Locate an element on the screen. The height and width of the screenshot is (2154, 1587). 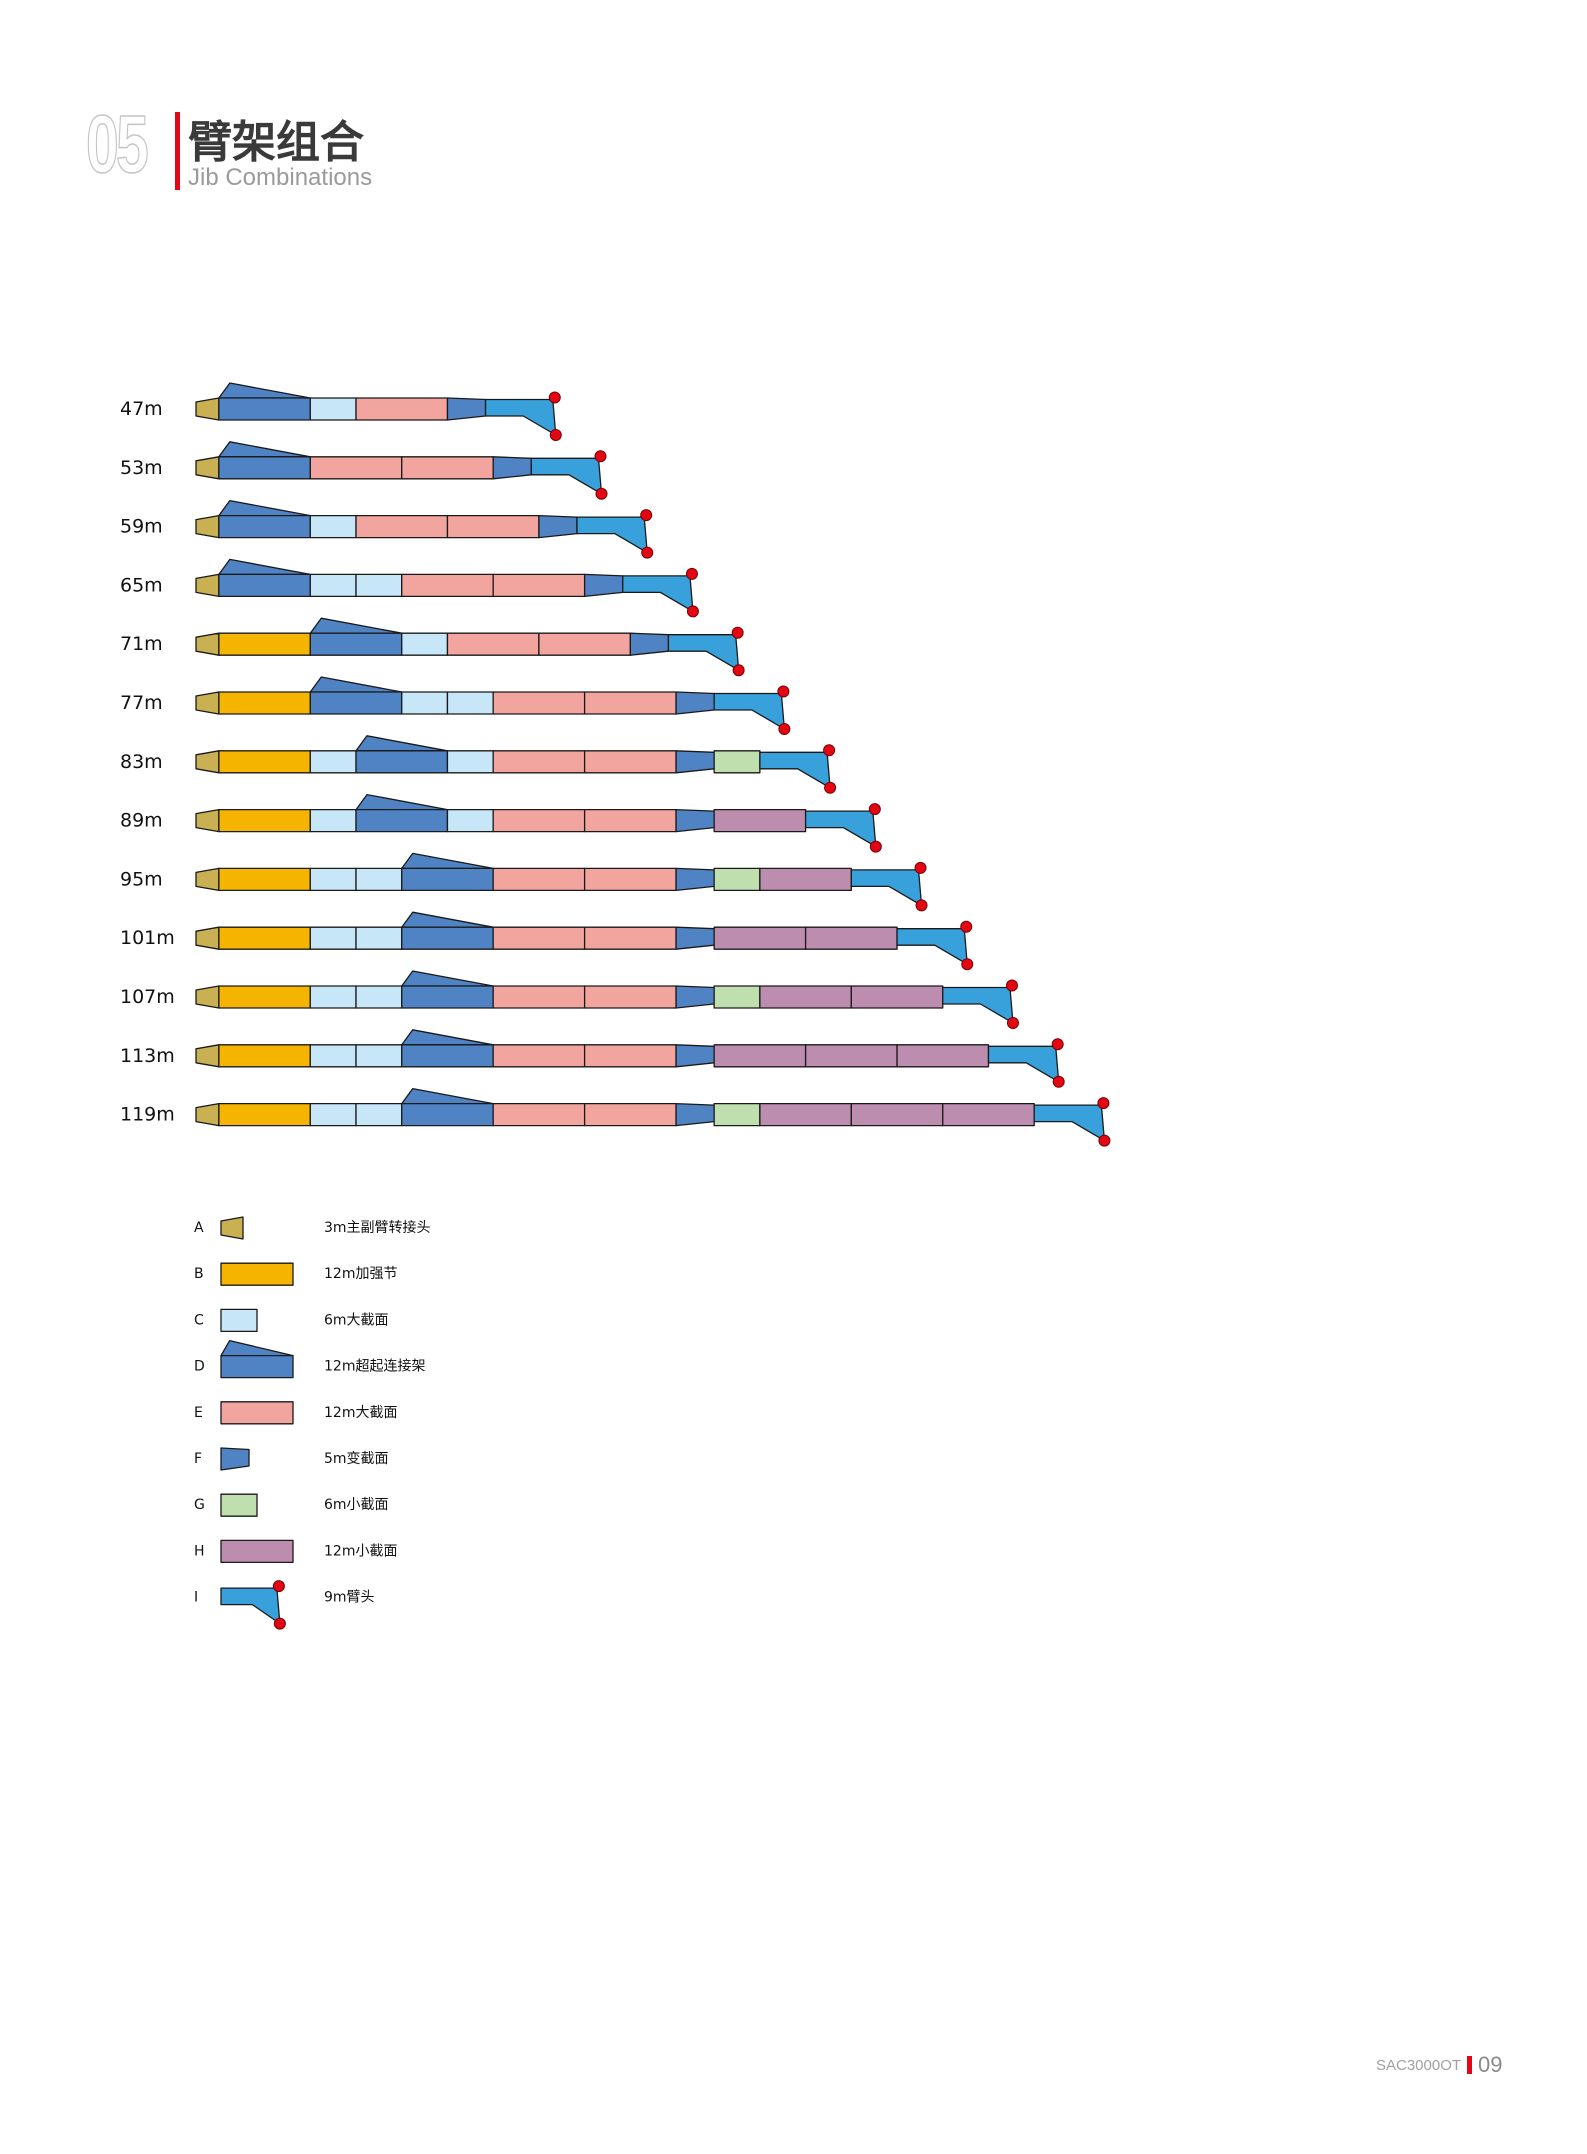
row-length-label: 59m is located at coordinates (141, 527).